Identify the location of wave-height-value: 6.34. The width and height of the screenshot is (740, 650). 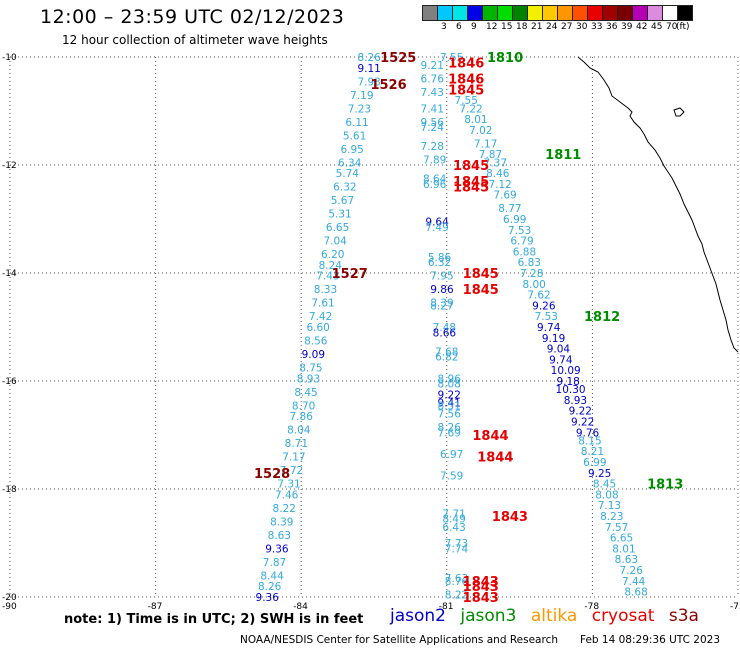
(350, 163).